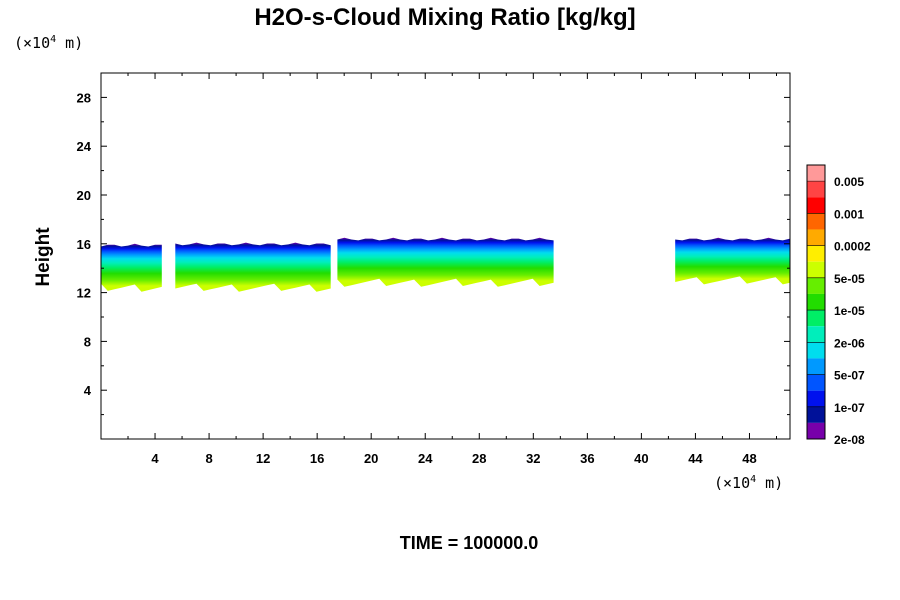 This screenshot has height=600, width=900. What do you see at coordinates (641, 458) in the screenshot?
I see `x-tick-label: 40` at bounding box center [641, 458].